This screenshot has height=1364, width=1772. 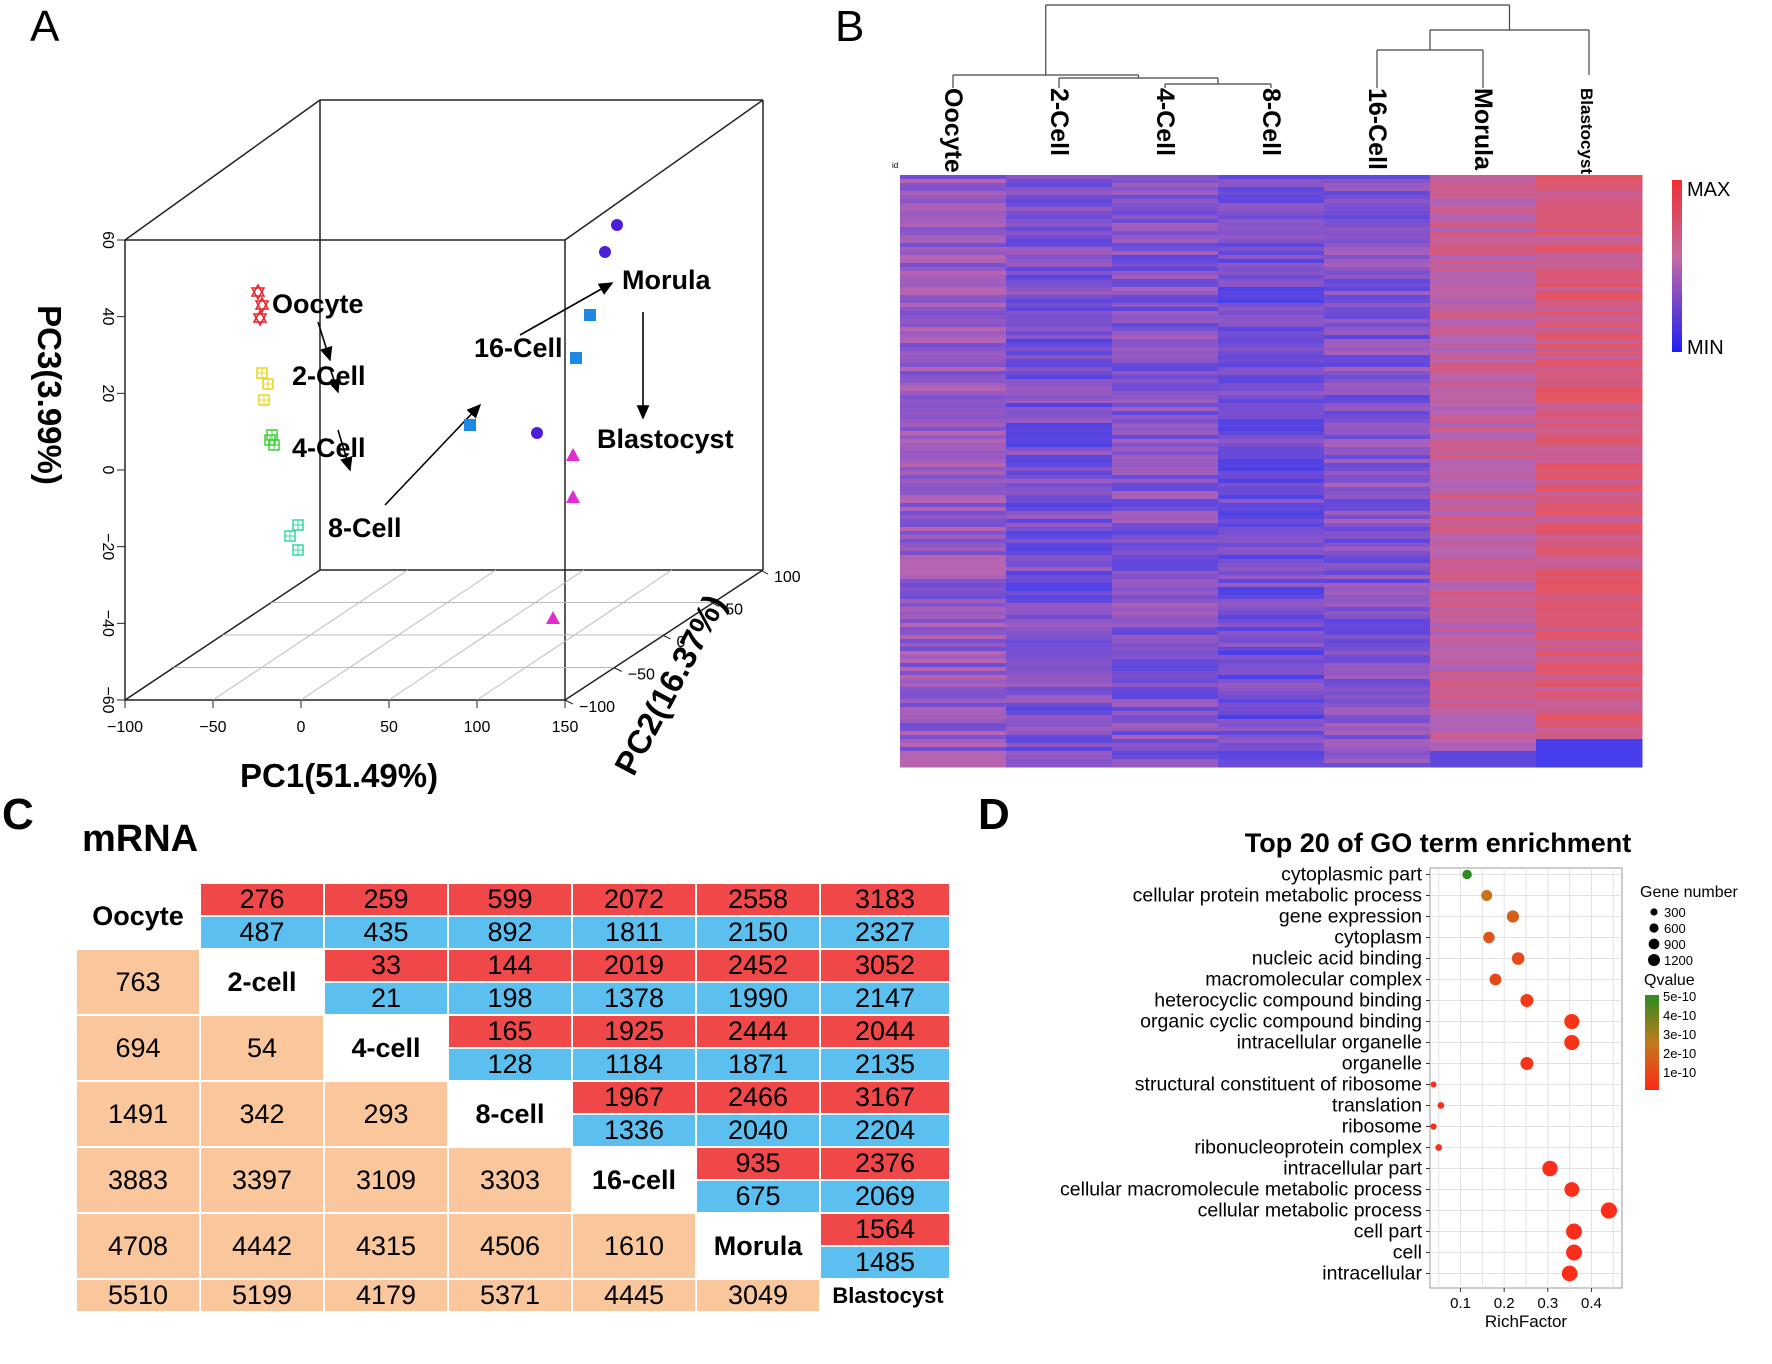 I want to click on go-term-point, so click(x=1487, y=895).